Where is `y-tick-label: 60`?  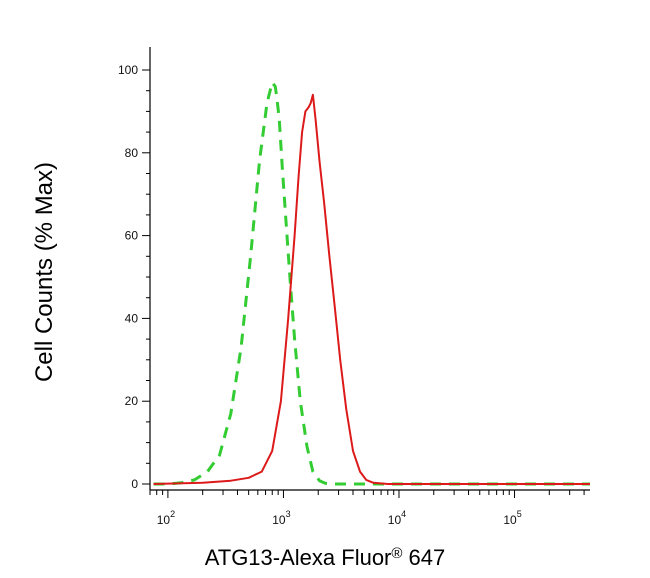 y-tick-label: 60 is located at coordinates (132, 236).